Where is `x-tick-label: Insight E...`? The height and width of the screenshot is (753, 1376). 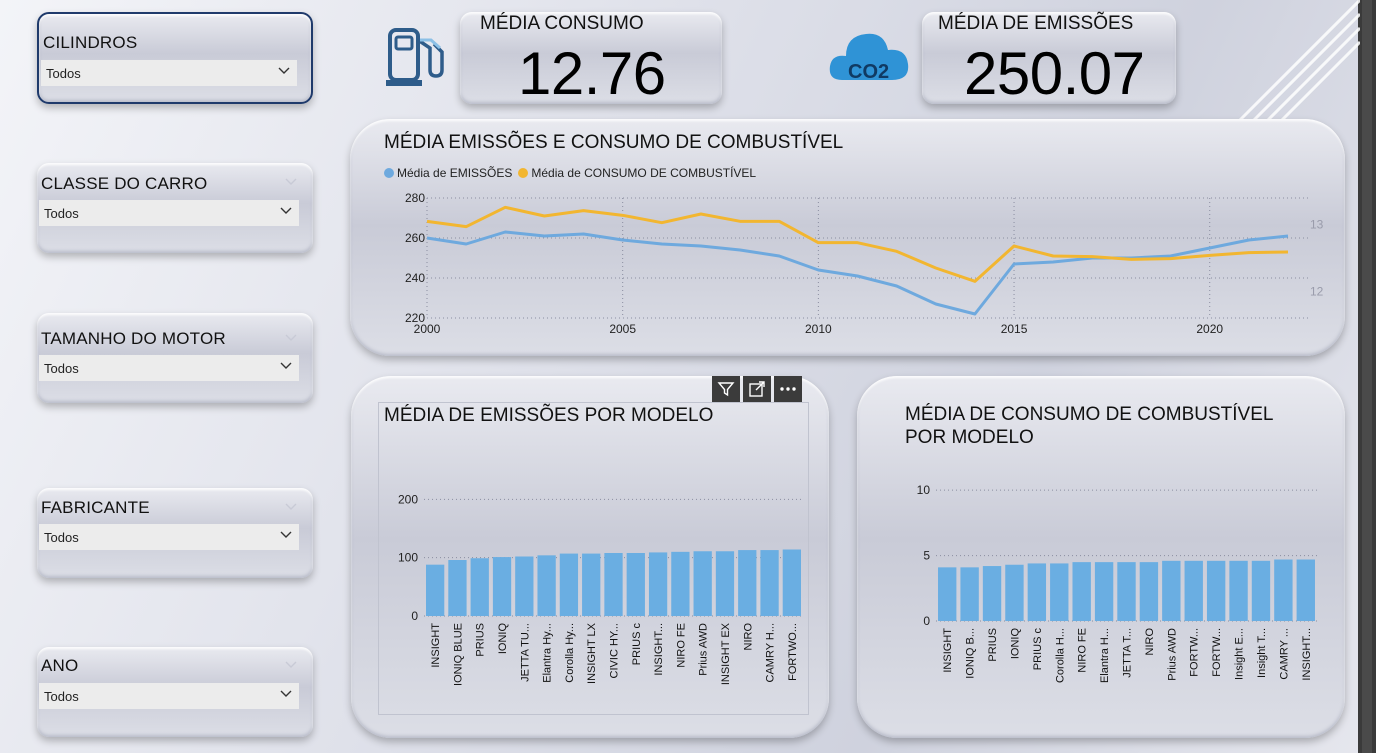 x-tick-label: Insight E... is located at coordinates (1240, 654).